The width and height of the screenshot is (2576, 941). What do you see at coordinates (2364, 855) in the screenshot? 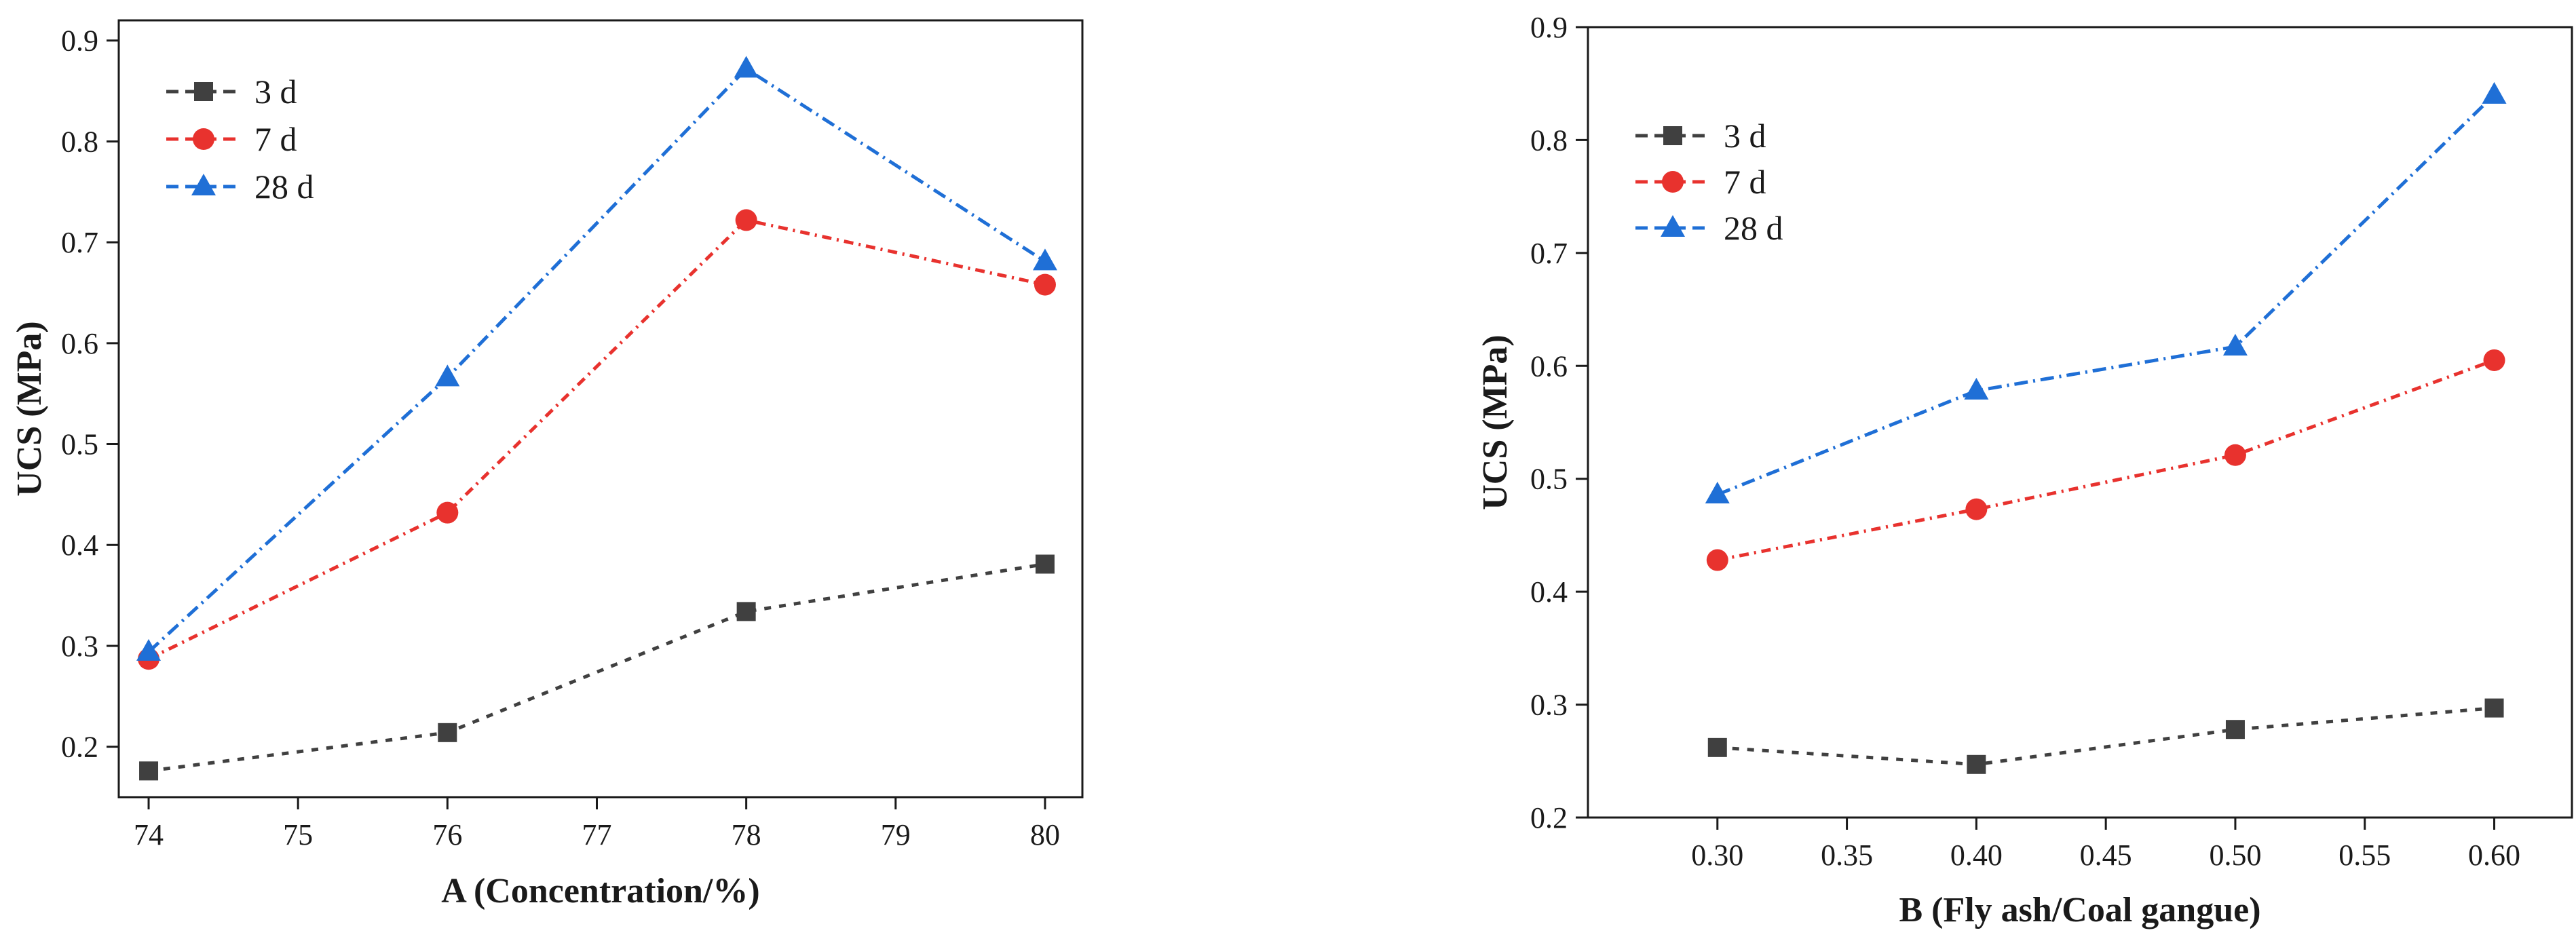
I see `x-tick-label: 0.55` at bounding box center [2364, 855].